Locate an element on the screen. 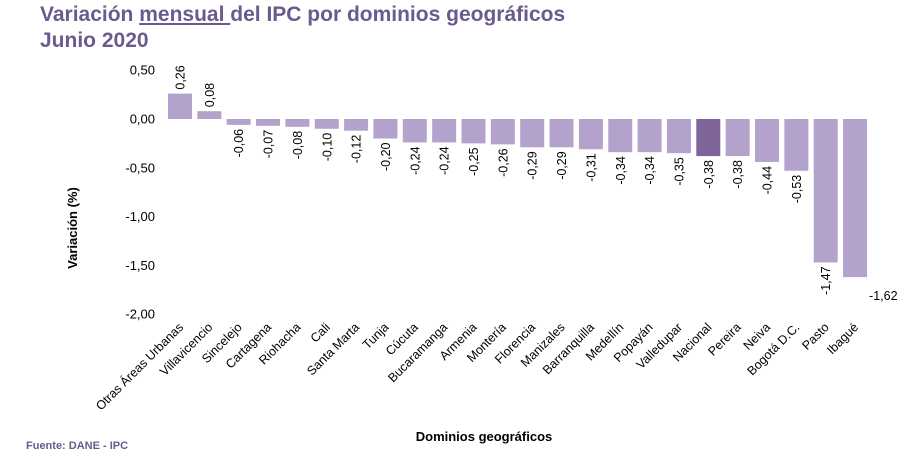 The width and height of the screenshot is (914, 466). value-label: -0,25 is located at coordinates (474, 161).